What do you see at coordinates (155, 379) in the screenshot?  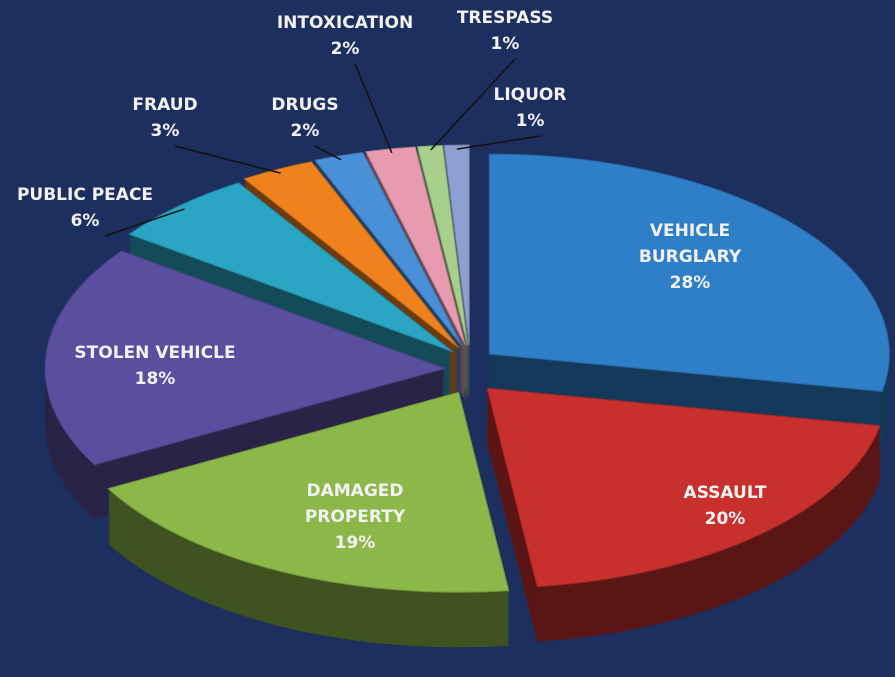 I see `value-label: 18%` at bounding box center [155, 379].